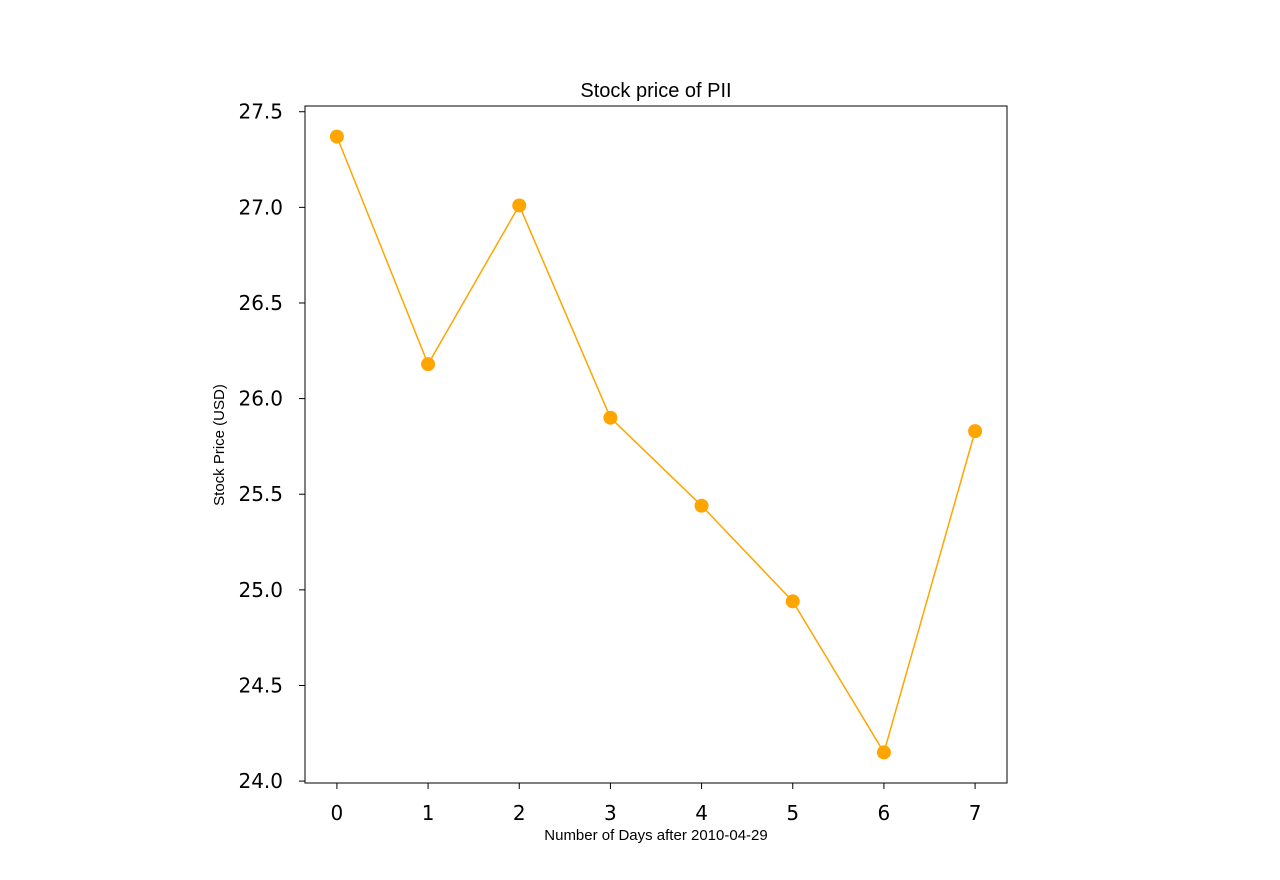 This screenshot has height=880, width=1280. Describe the element at coordinates (260, 303) in the screenshot. I see `y-tick-label: 26.5` at that location.